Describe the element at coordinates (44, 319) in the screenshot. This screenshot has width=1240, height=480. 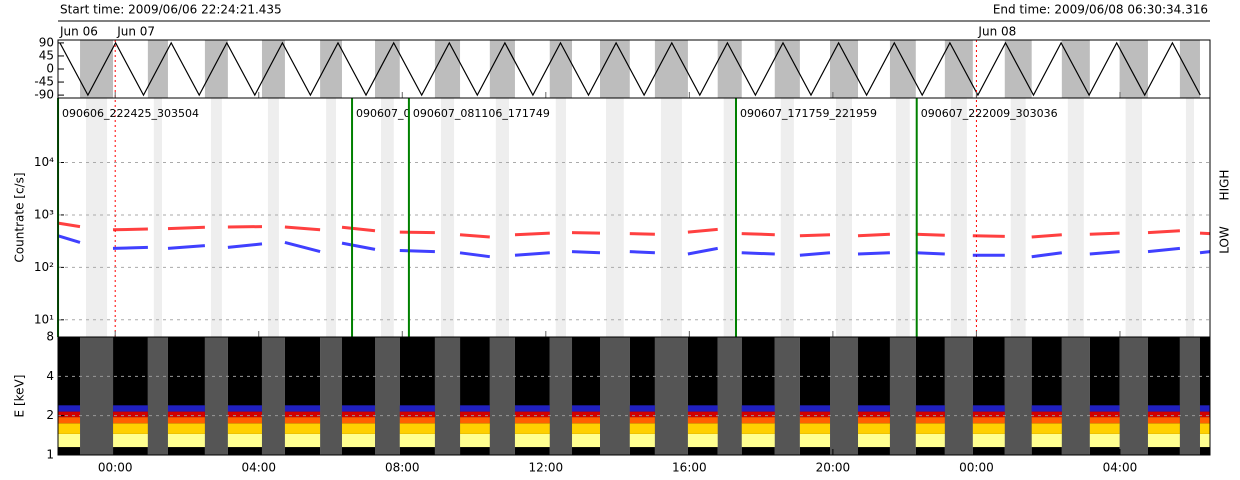
I see `y-tick-label: 10¹` at that location.